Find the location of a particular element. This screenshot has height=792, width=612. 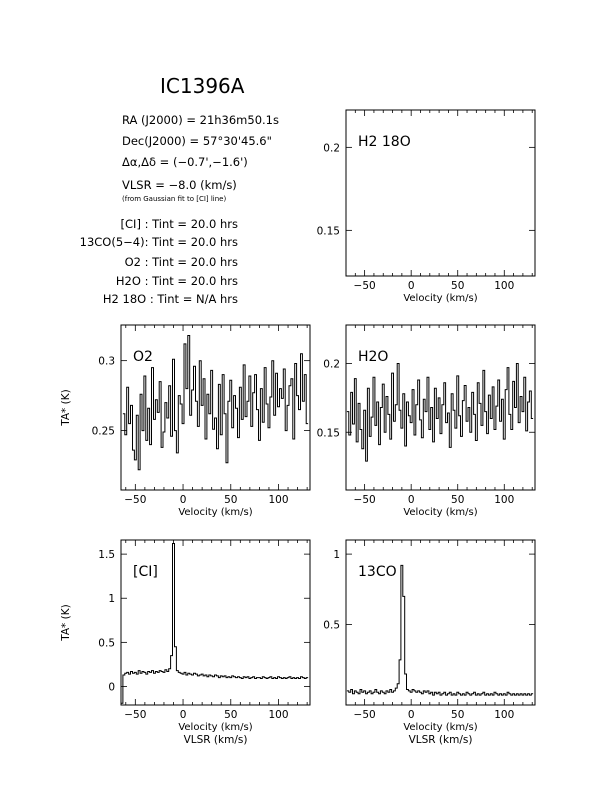

panel-h2o: −50 0 50 100 0.15 0.2 Velocity (km/s) H2O is located at coordinates (426, 421).